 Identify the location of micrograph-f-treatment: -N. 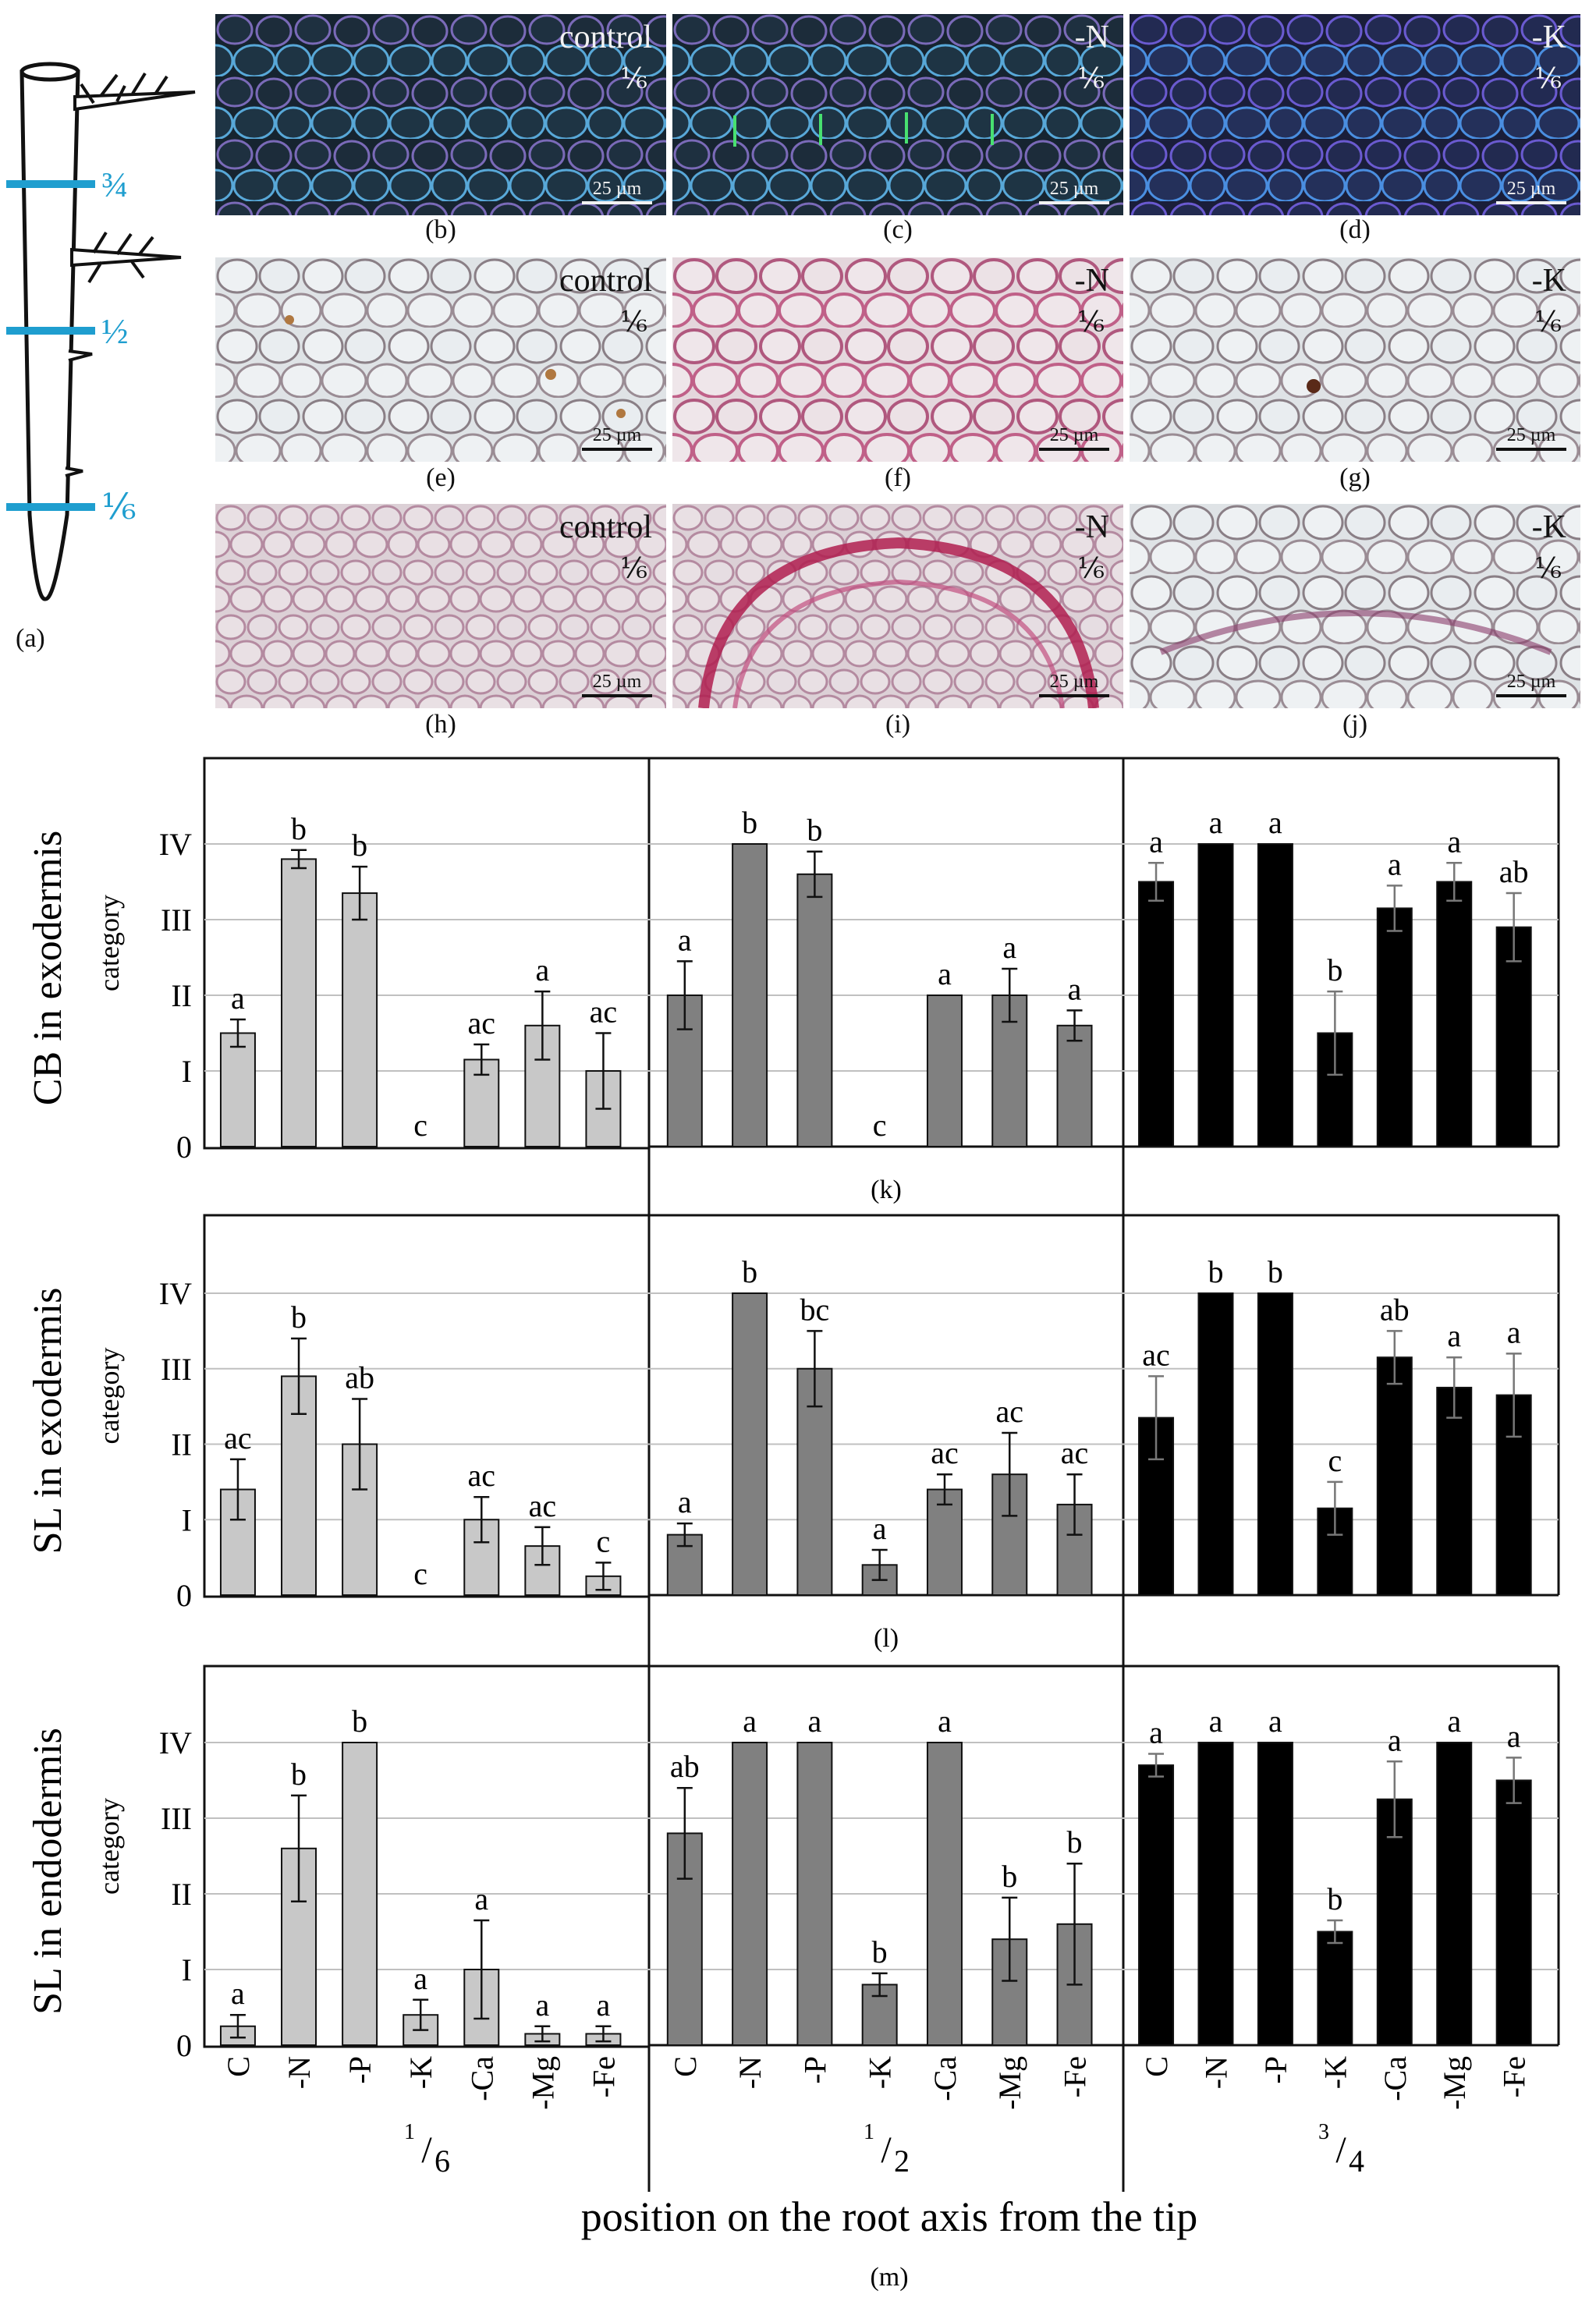
(1091, 281).